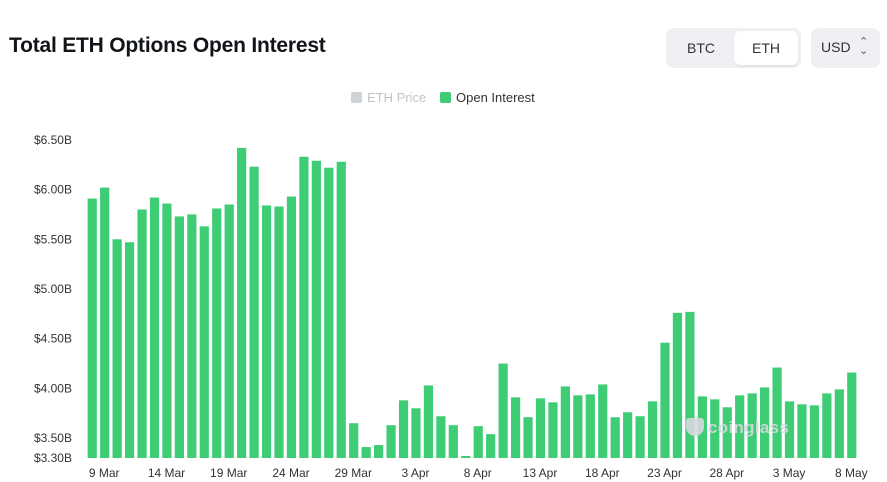 Image resolution: width=887 pixels, height=482 pixels. What do you see at coordinates (602, 473) in the screenshot?
I see `x-tick-label: 18 Apr` at bounding box center [602, 473].